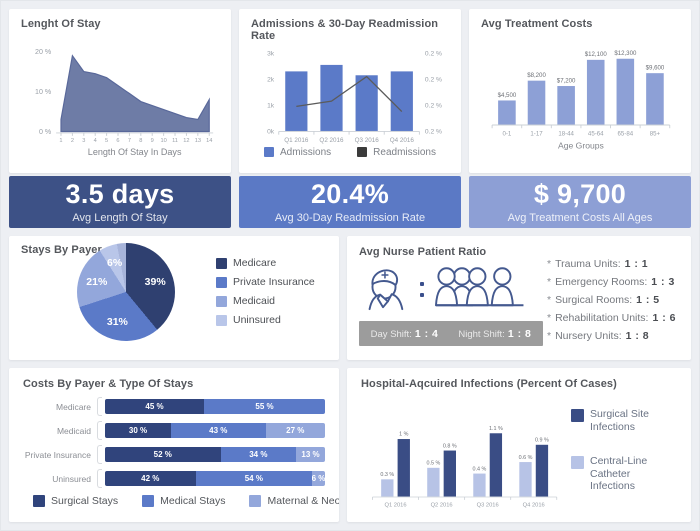 The width and height of the screenshot is (700, 531). I want to click on bar-segment: 43 %, so click(218, 430).